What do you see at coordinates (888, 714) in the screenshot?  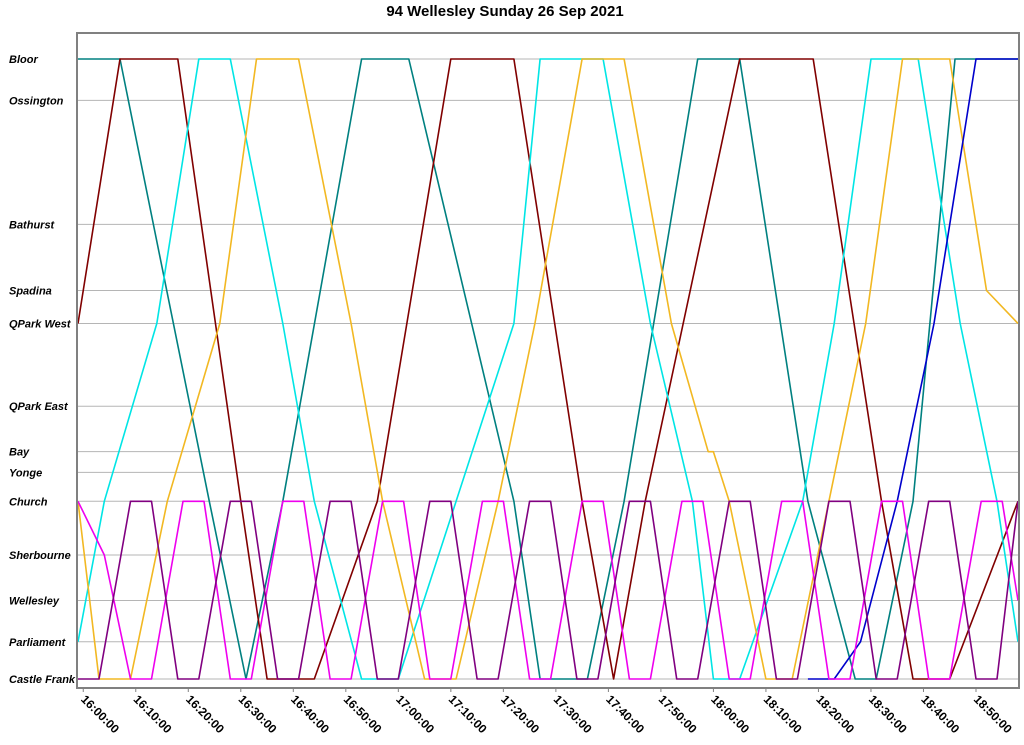 I see `x-tick-label: 18:30:00` at bounding box center [888, 714].